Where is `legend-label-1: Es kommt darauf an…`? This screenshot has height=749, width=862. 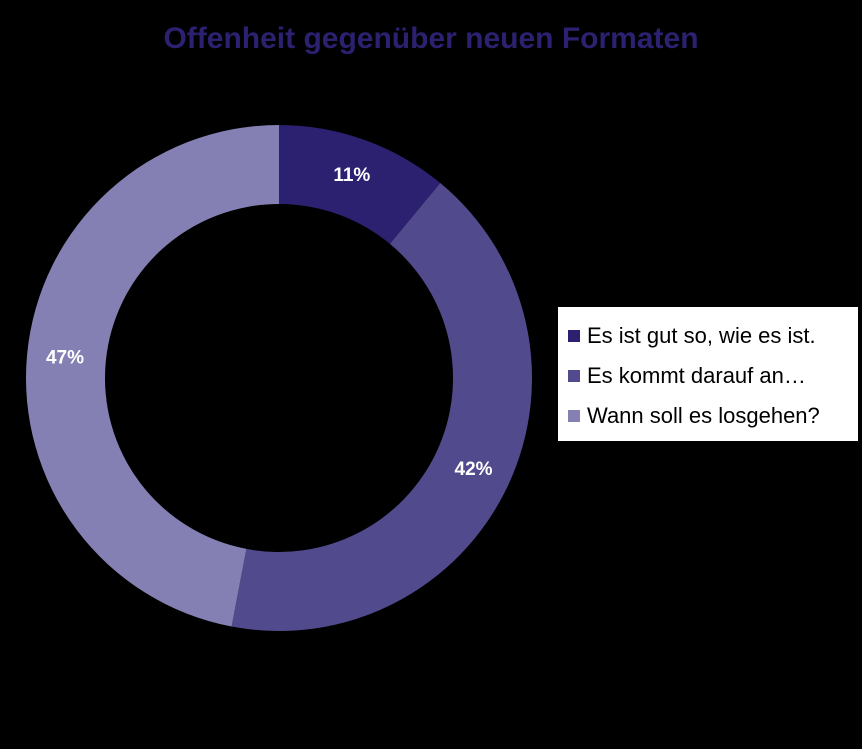 legend-label-1: Es kommt darauf an… is located at coordinates (696, 375).